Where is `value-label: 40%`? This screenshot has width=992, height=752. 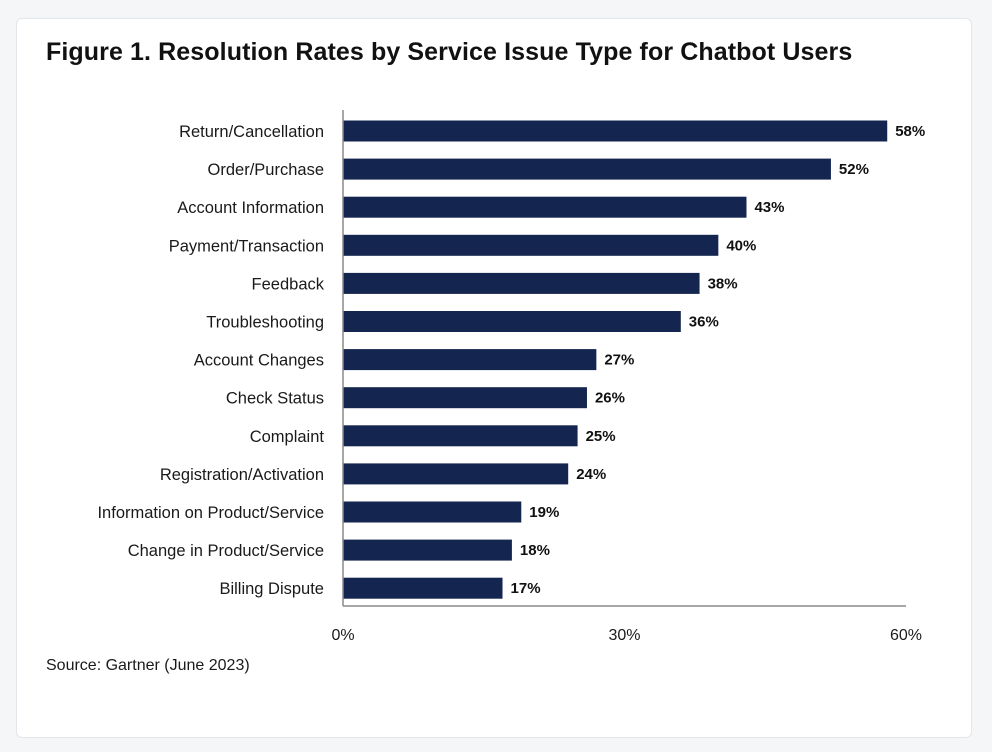 value-label: 40% is located at coordinates (741, 245).